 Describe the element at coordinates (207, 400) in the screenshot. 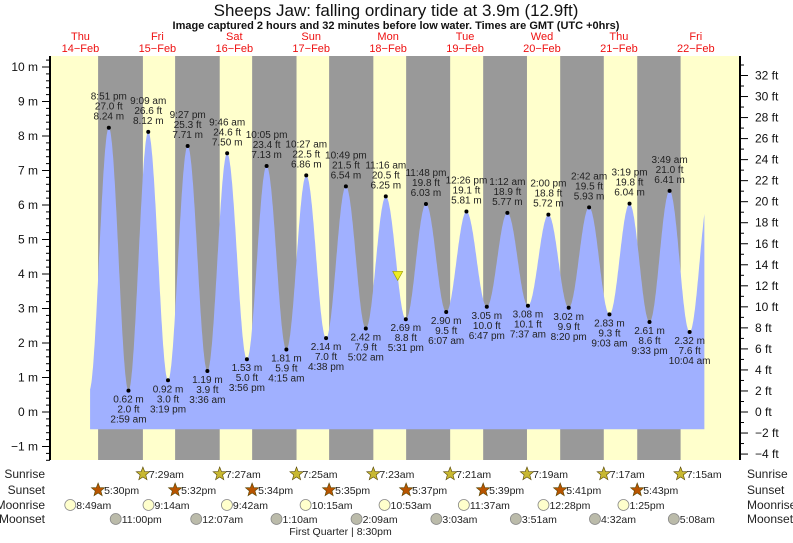

I see `low-tide-label: 3:36 am` at that location.